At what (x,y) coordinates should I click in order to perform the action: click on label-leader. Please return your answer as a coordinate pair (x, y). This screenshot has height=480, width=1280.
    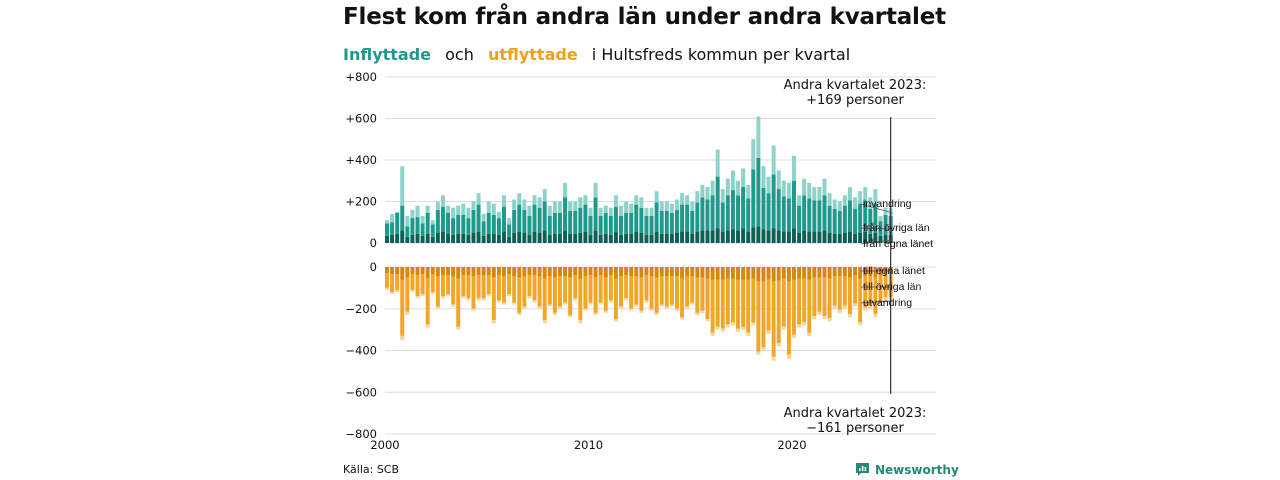
    Looking at the image, I should click on (876, 228).